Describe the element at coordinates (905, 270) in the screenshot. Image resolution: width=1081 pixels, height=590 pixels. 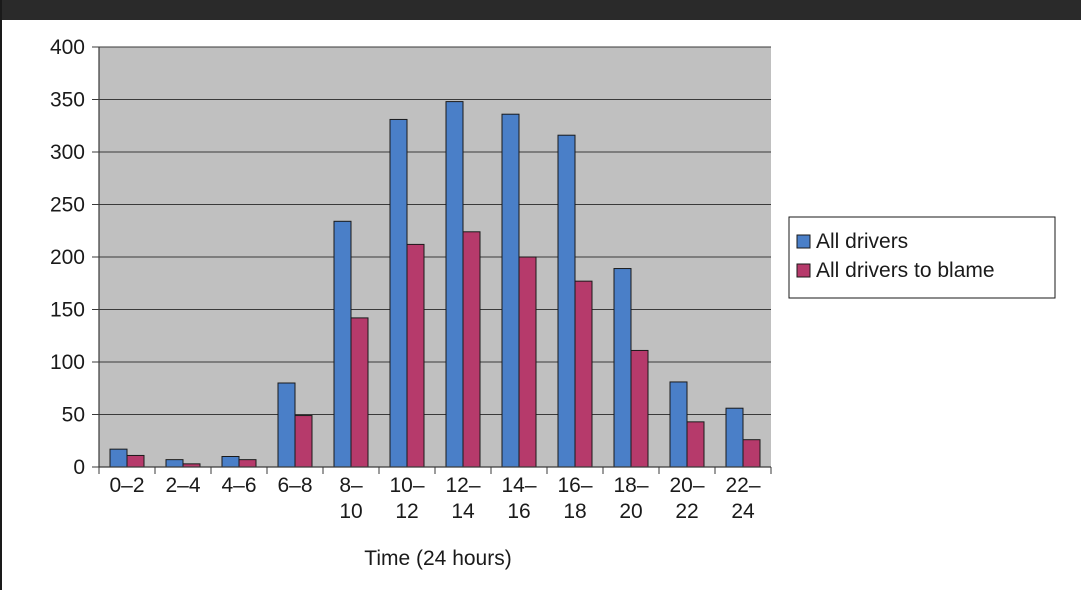
I see `legend-label: All drivers to blame` at that location.